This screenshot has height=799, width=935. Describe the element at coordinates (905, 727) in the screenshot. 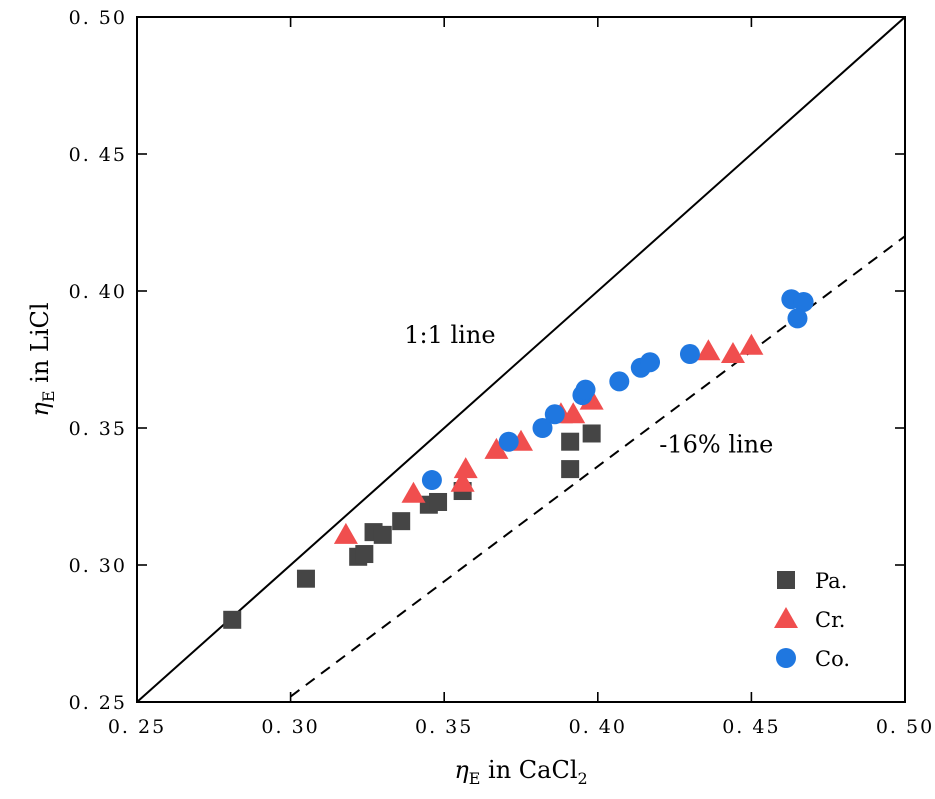

I see `x-tick-label: 0. 50` at that location.